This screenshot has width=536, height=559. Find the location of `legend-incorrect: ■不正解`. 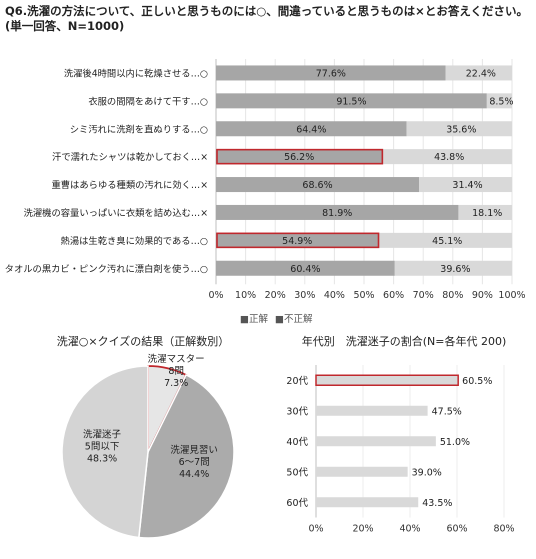

legend-incorrect: ■不正解 is located at coordinates (294, 319).